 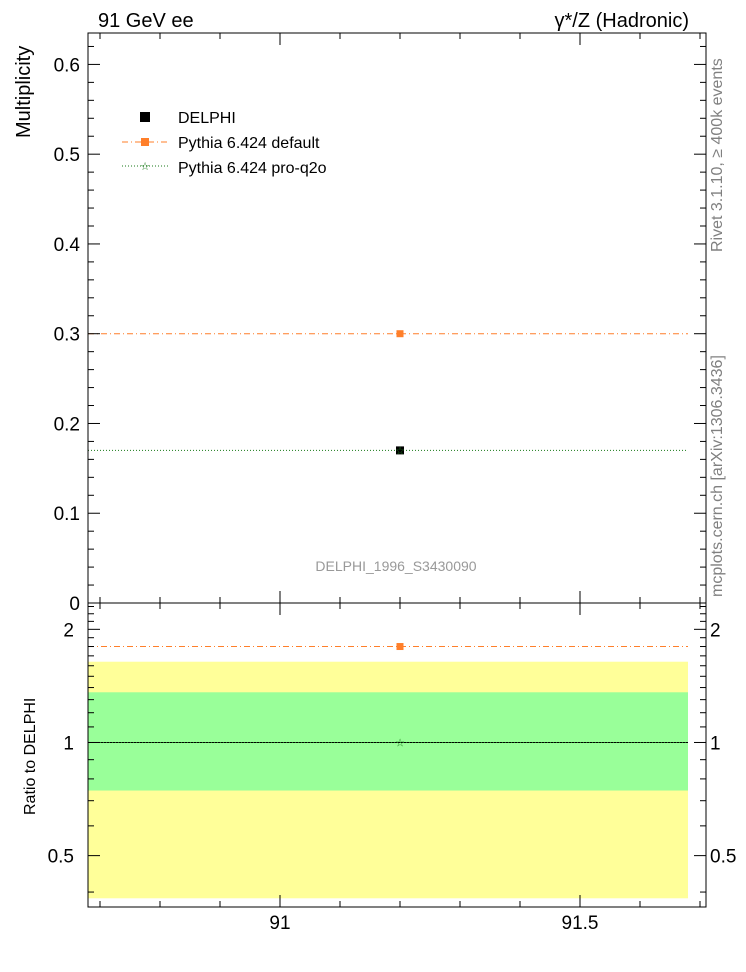 What do you see at coordinates (715, 630) in the screenshot?
I see `ratio-y-tick-label-right: 2` at bounding box center [715, 630].